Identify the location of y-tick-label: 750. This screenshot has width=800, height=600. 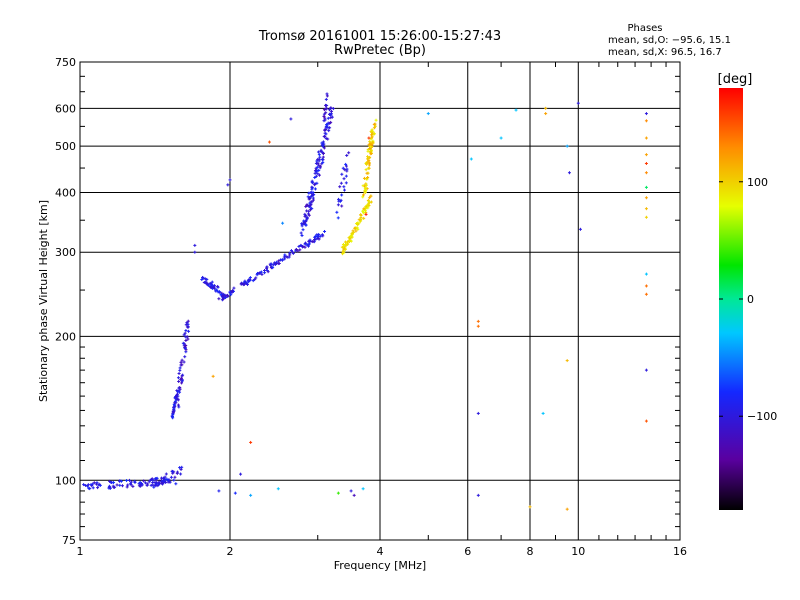
(65, 62).